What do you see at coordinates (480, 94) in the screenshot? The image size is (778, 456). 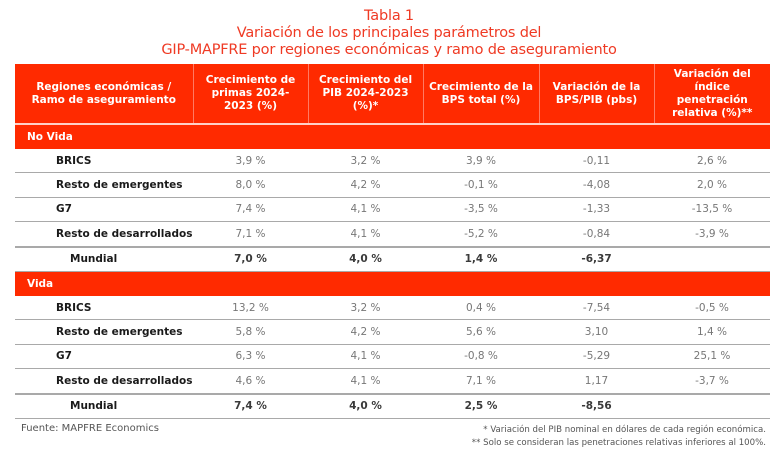 I see `header-bps: Crecimiento de la BPS total (%)` at bounding box center [480, 94].